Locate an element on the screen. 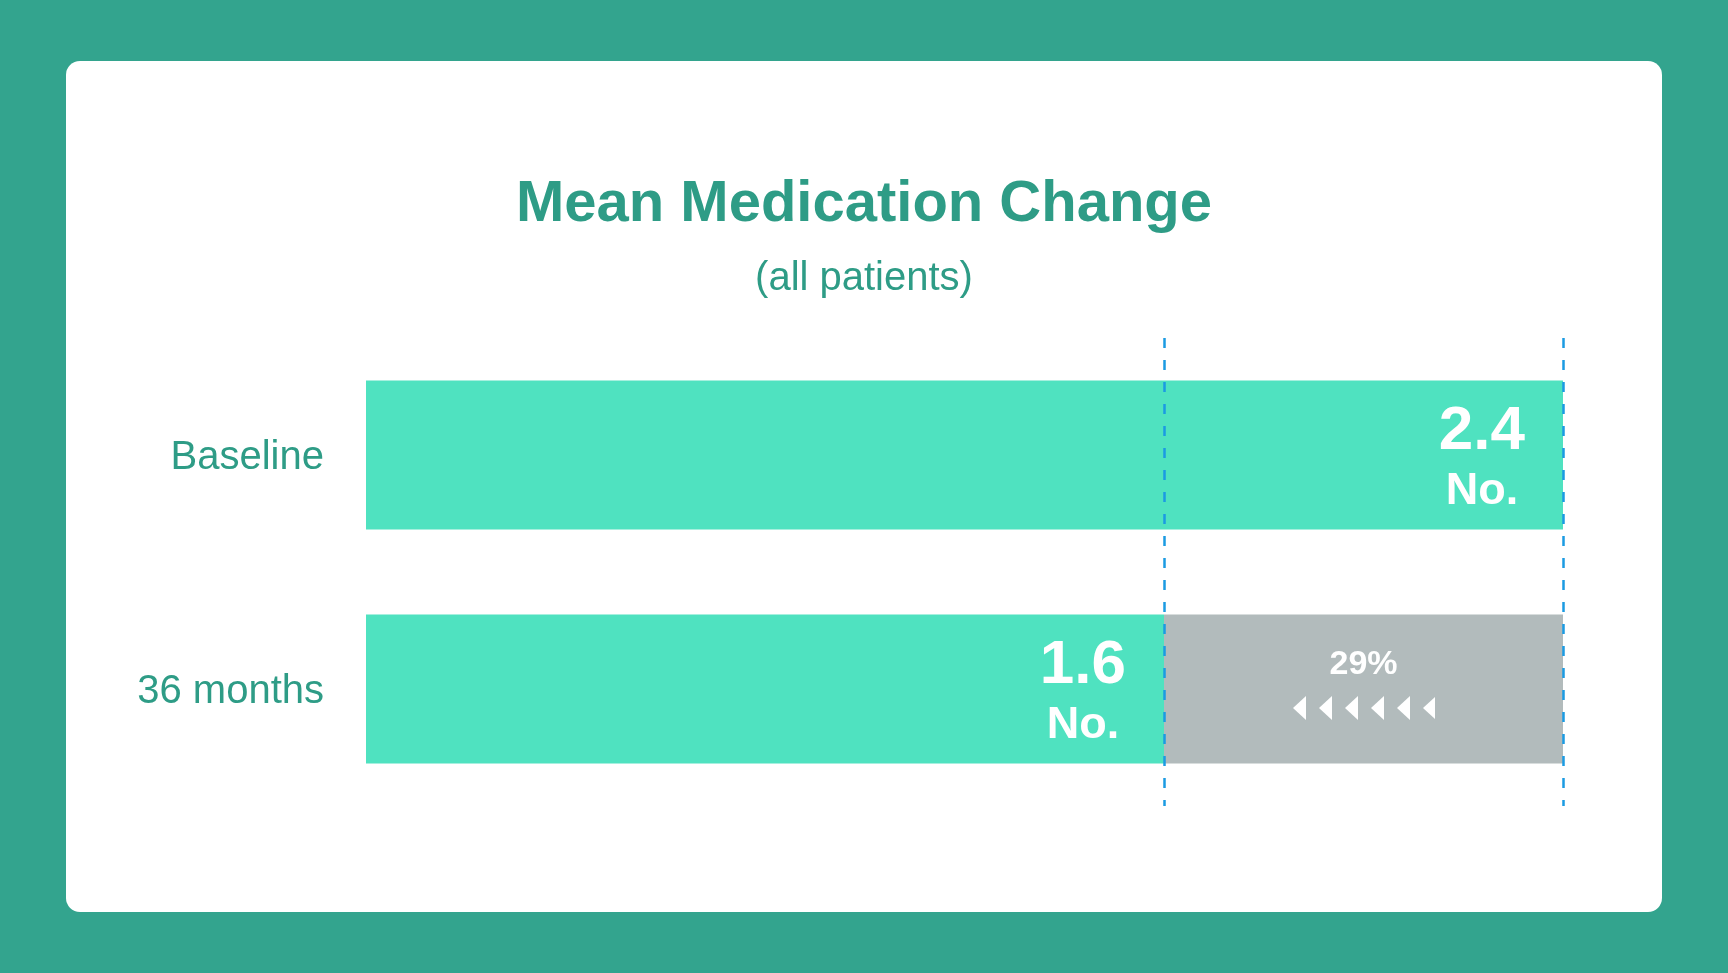 This screenshot has width=1728, height=973. chart-subtitle: (all patients) is located at coordinates (864, 276).